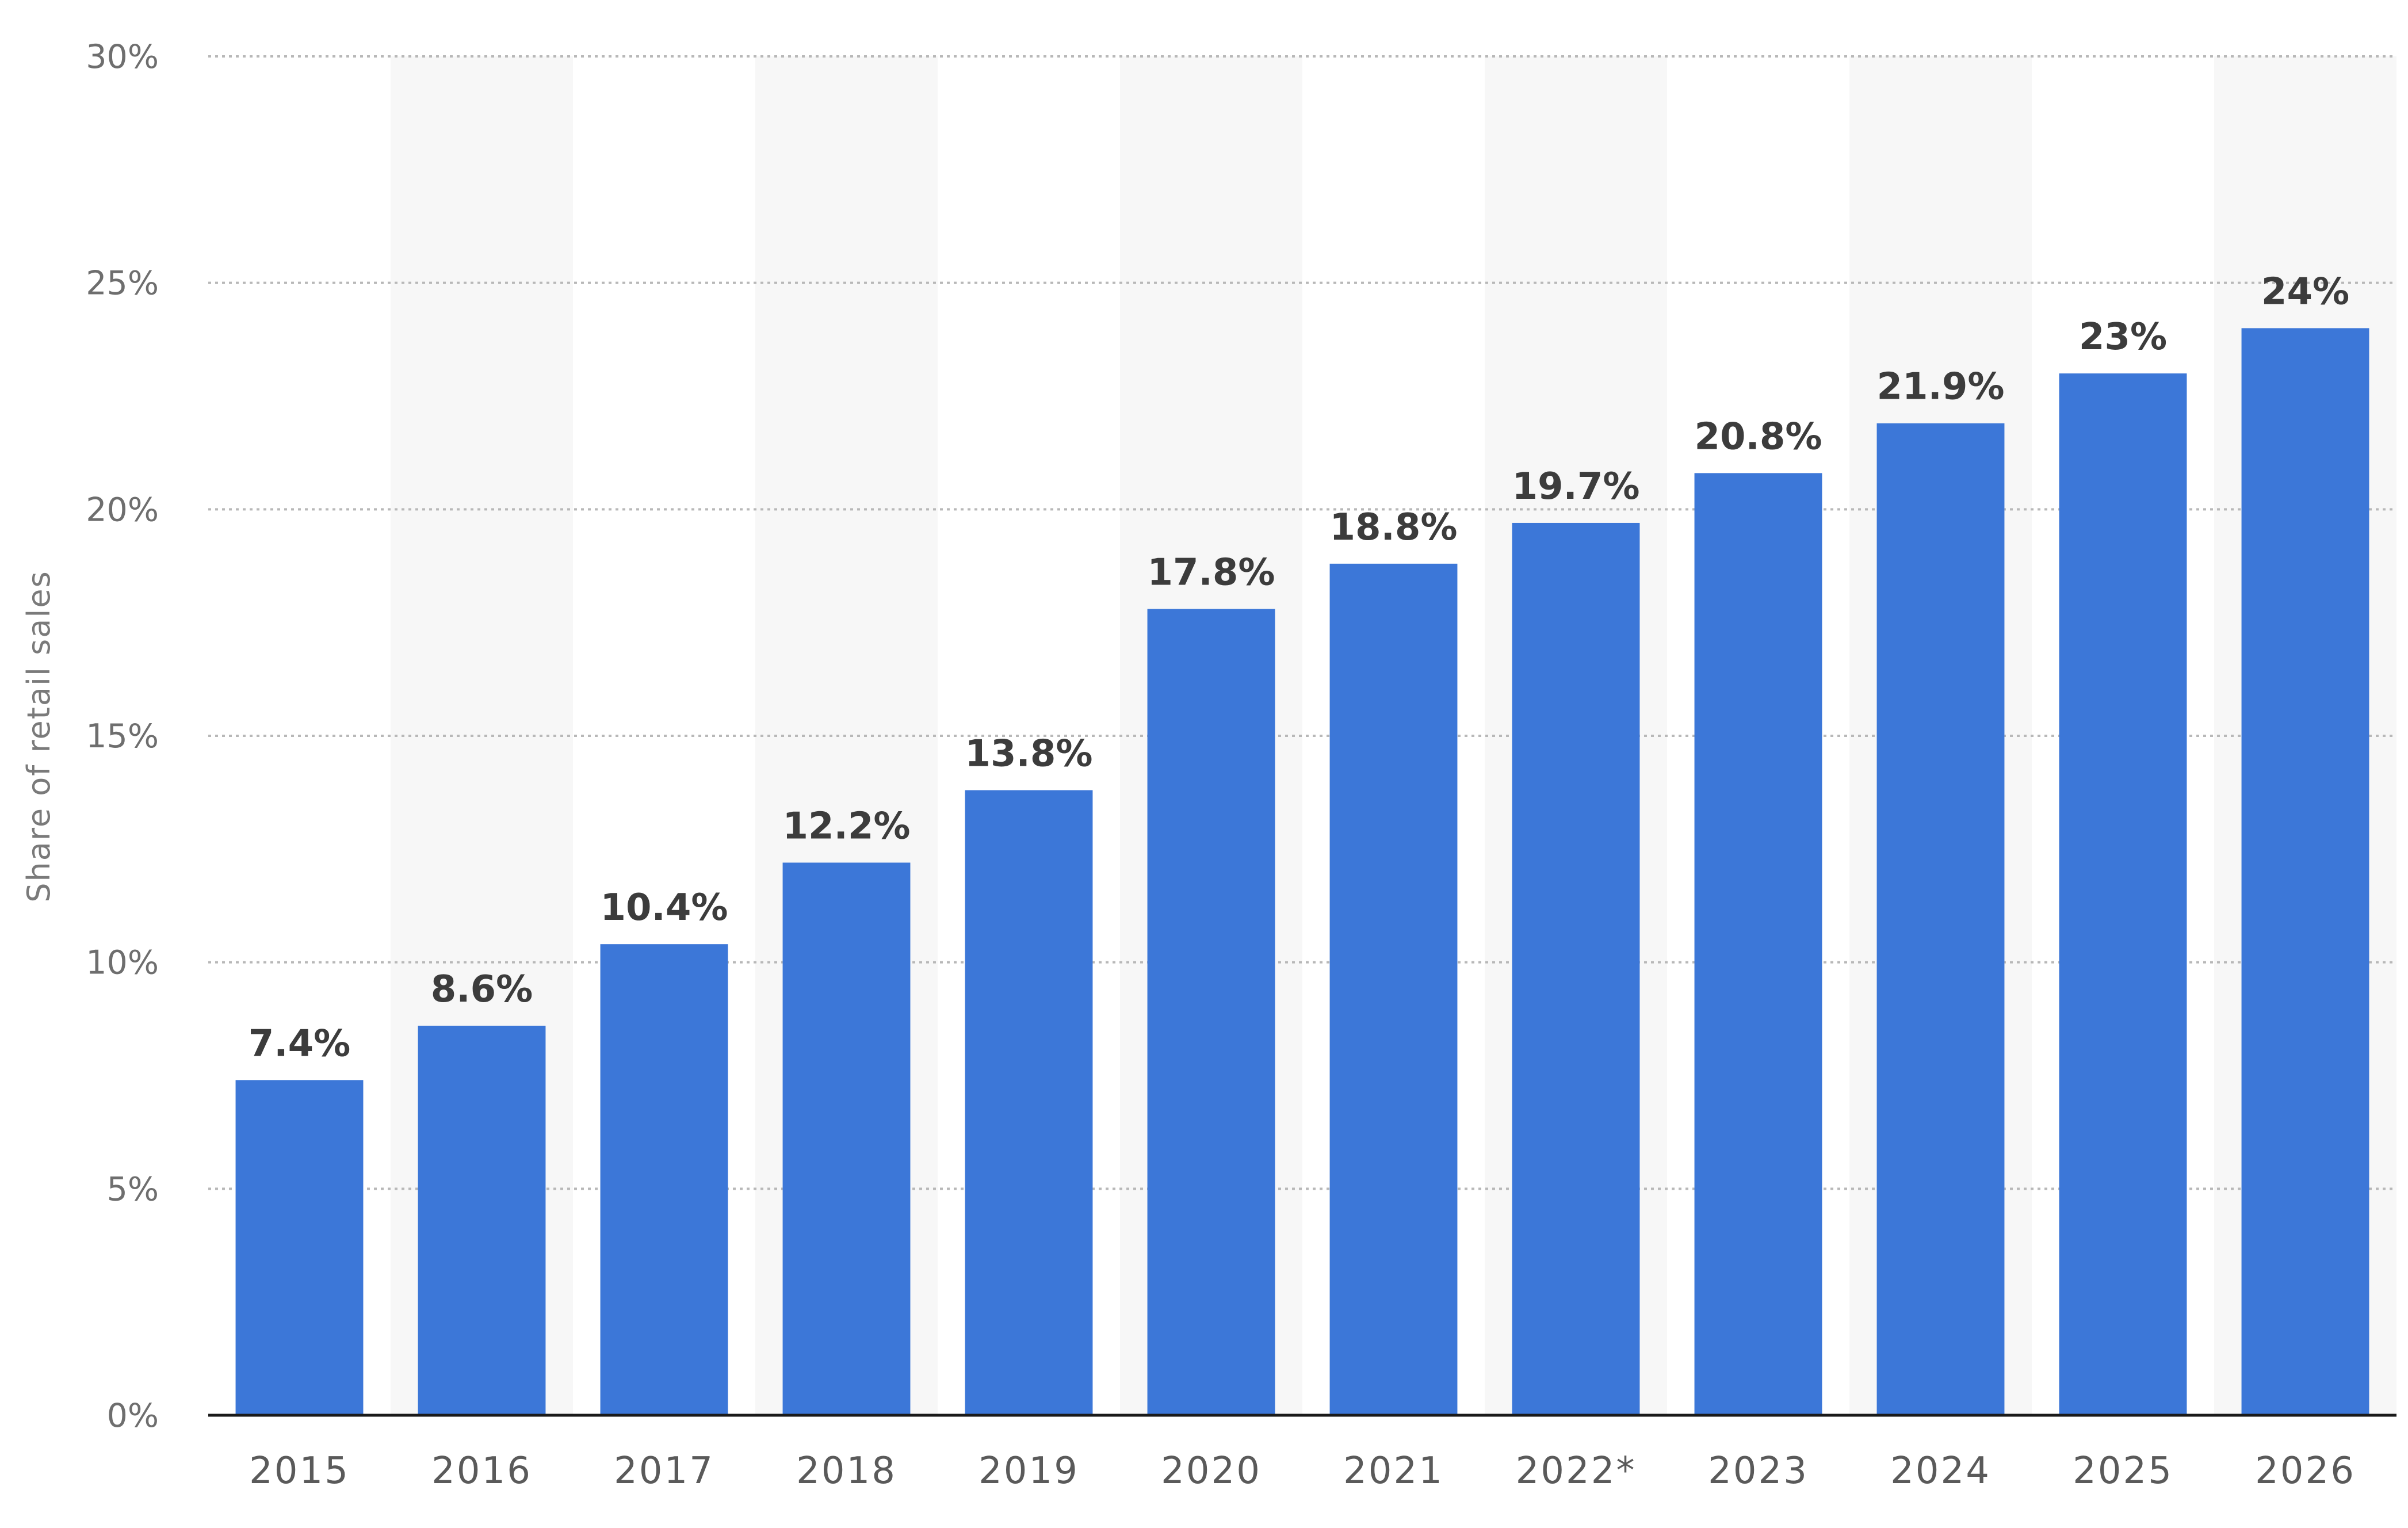 The width and height of the screenshot is (2408, 1528). Describe the element at coordinates (133, 1189) in the screenshot. I see `y-tick-label: 5%` at that location.